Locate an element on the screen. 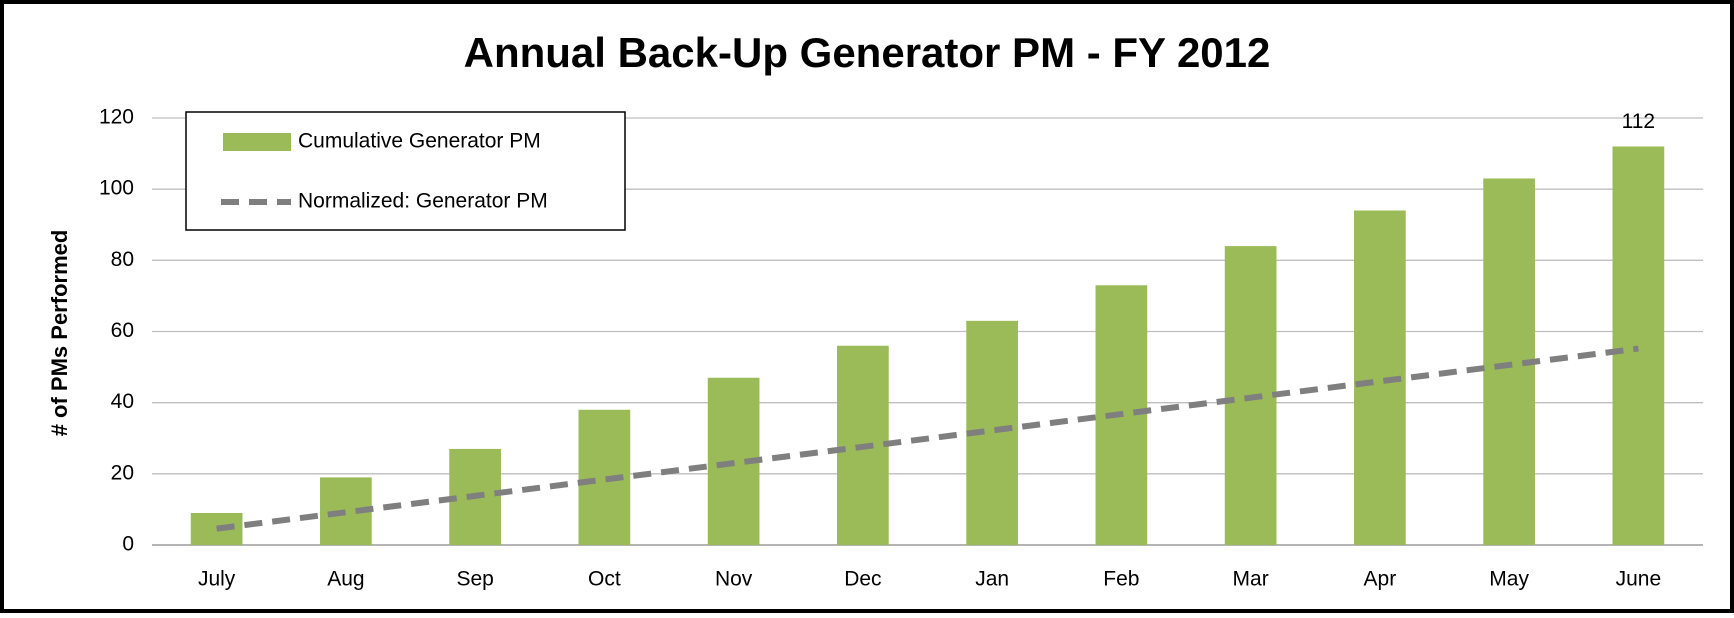 This screenshot has width=1734, height=618. y-tick-label: 120 is located at coordinates (116, 117).